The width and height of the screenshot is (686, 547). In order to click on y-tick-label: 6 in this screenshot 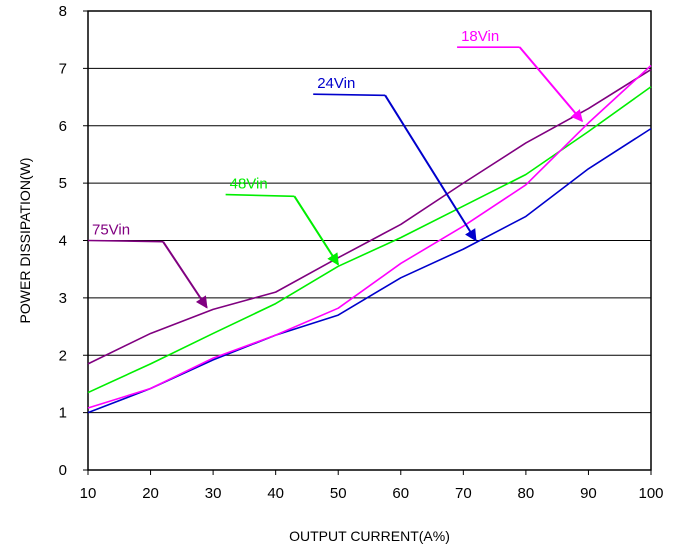, I will do `click(63, 126)`.